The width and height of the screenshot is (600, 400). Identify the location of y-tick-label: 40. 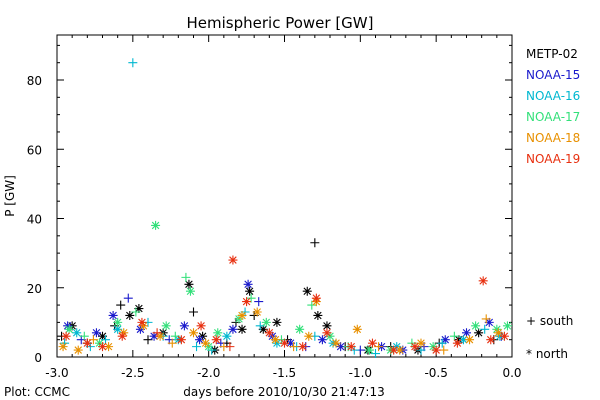
(34, 220).